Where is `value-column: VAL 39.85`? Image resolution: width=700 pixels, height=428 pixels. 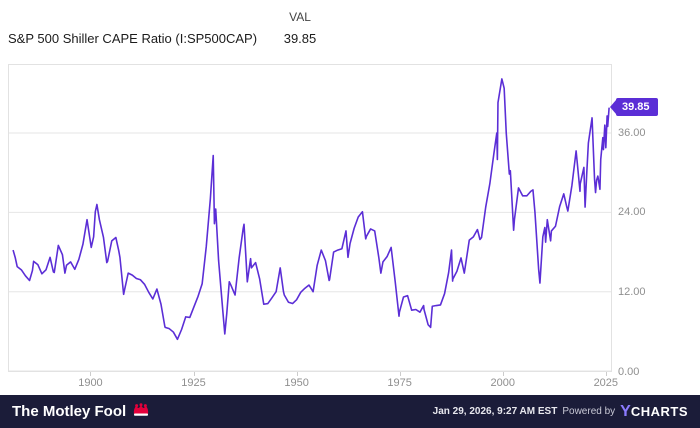
value-column: VAL 39.85 is located at coordinates (300, 28).